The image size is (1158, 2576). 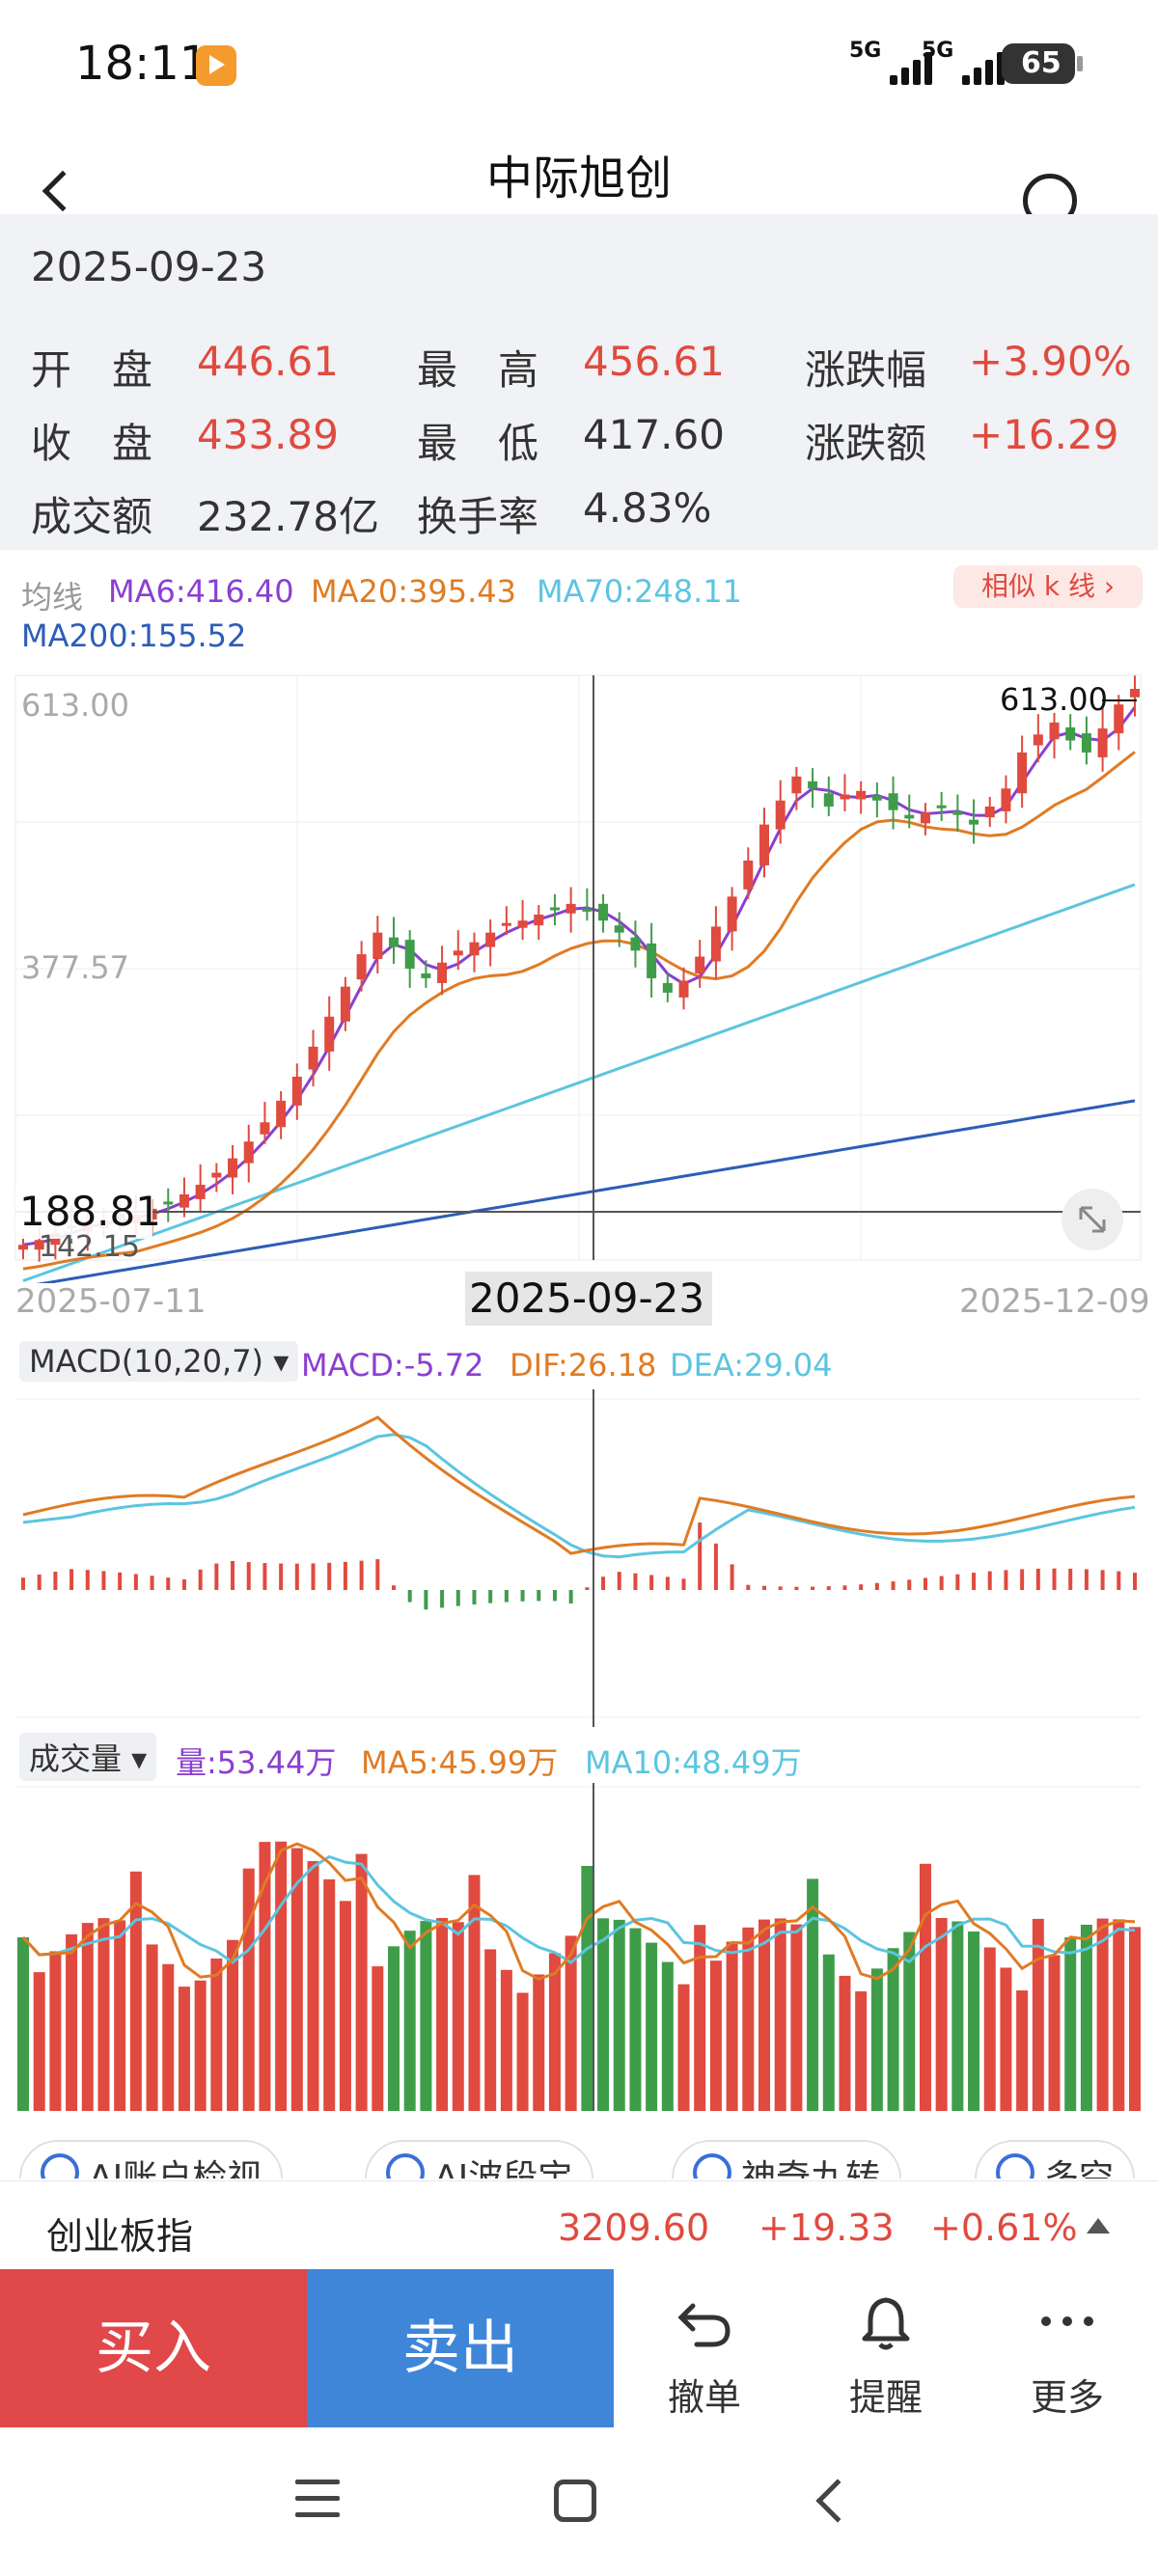 What do you see at coordinates (92, 444) in the screenshot?
I see `close-label: 收 盘` at bounding box center [92, 444].